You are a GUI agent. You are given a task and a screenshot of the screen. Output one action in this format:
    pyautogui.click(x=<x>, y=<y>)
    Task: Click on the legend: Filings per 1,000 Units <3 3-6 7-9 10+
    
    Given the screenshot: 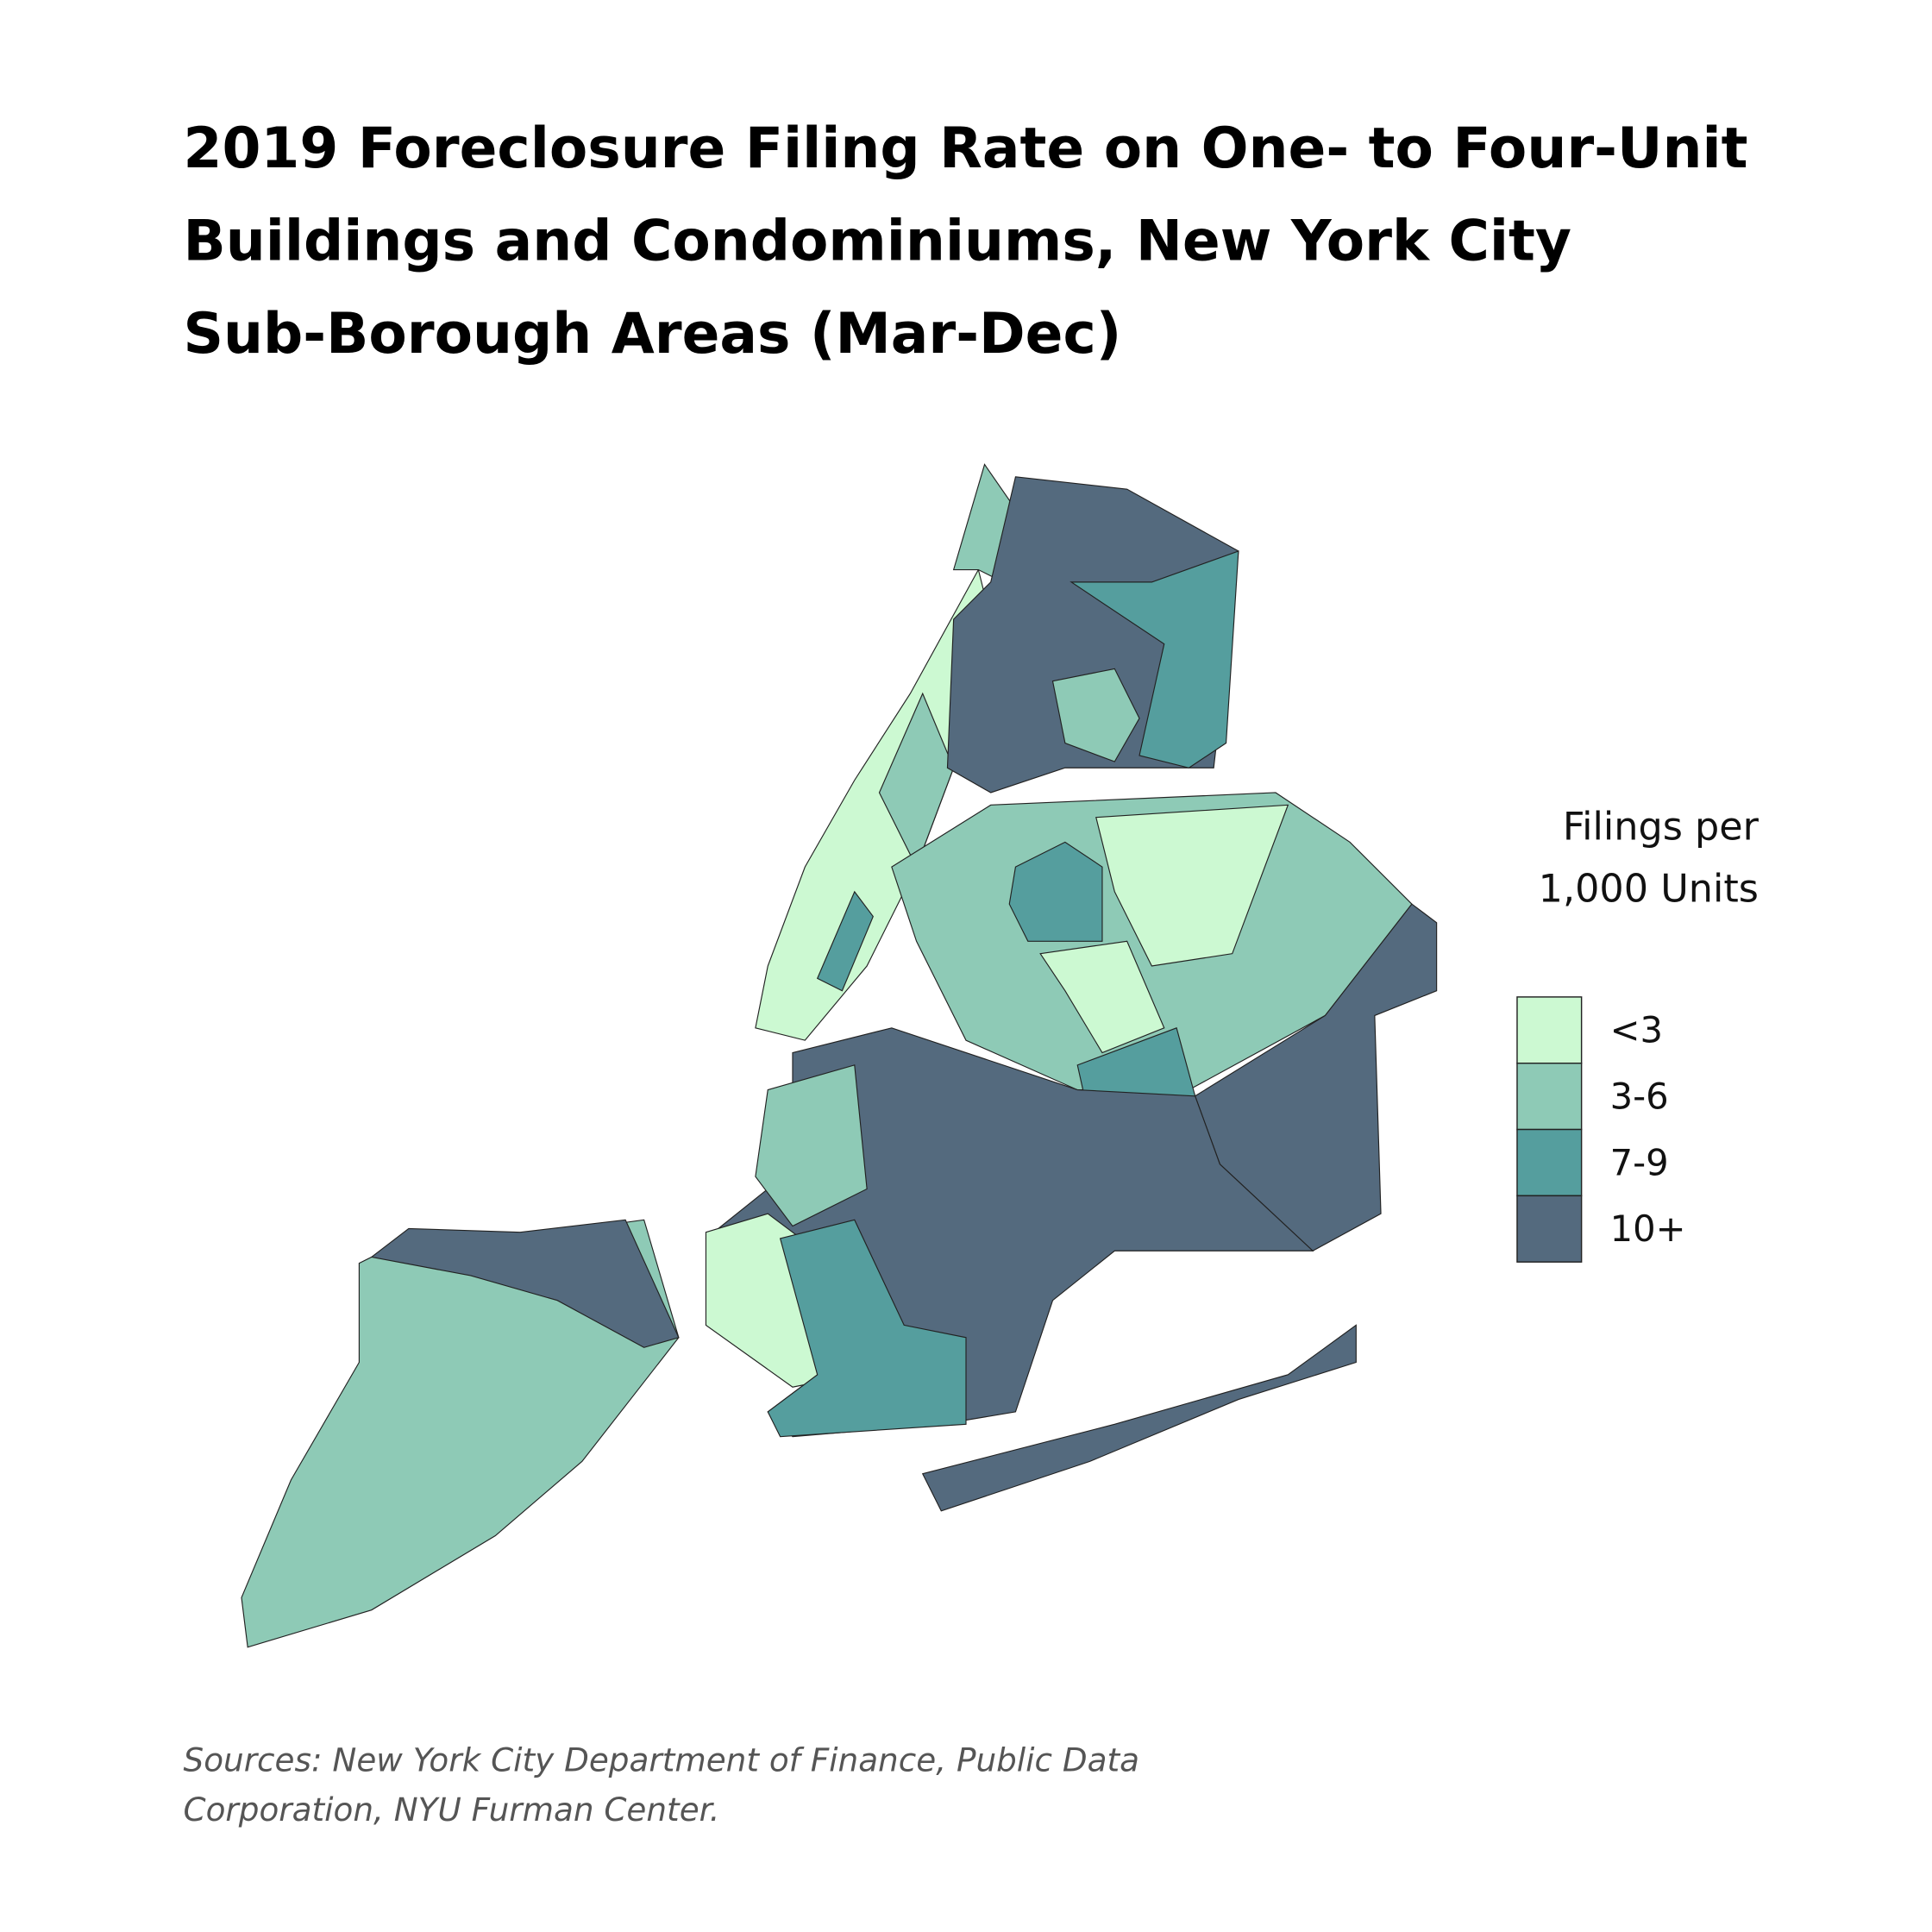 What is the action you would take?
    pyautogui.click(x=1638, y=1034)
    